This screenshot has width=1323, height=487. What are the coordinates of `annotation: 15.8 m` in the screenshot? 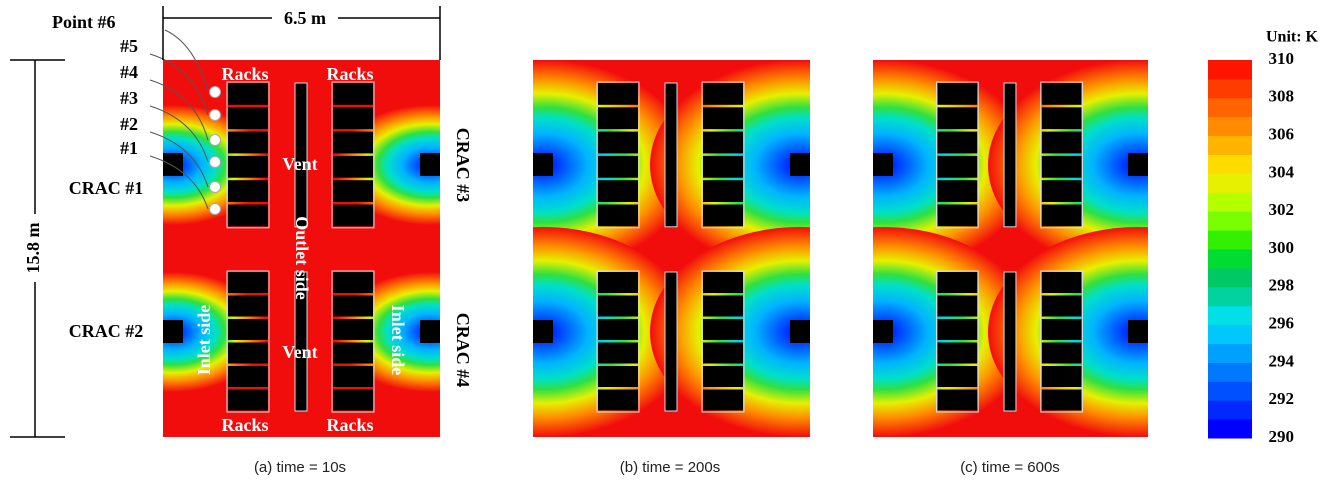 It's located at (33, 248).